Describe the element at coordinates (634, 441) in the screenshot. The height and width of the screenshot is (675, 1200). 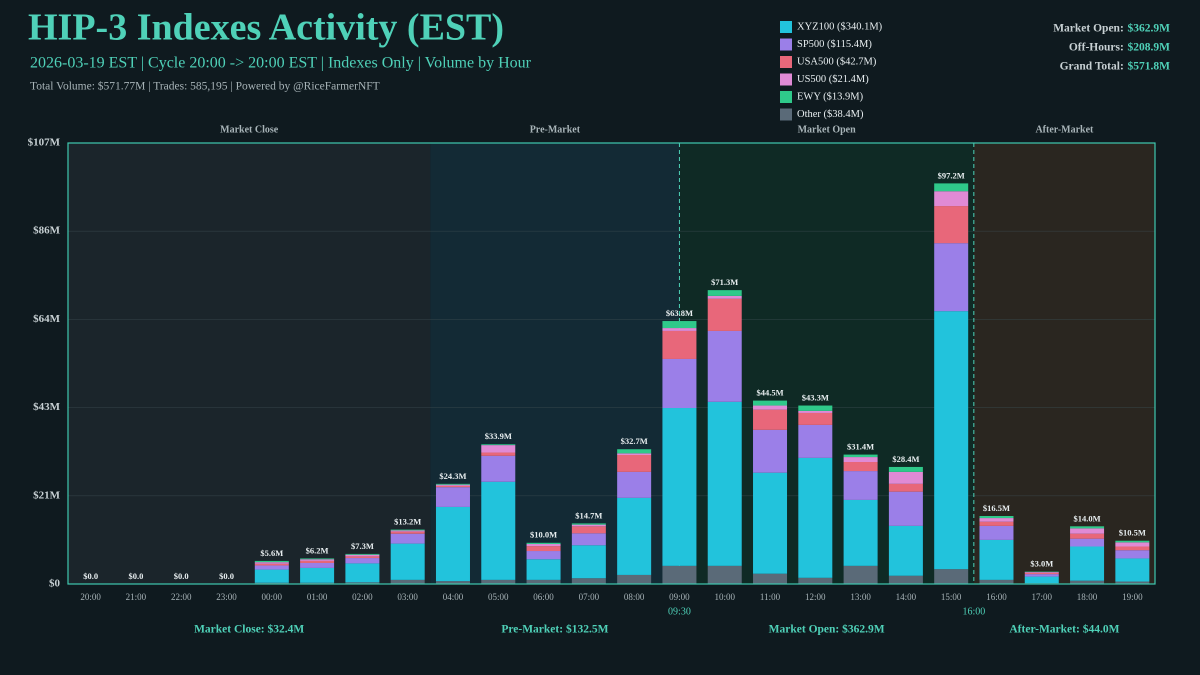
I see `total-label: $32.7M` at that location.